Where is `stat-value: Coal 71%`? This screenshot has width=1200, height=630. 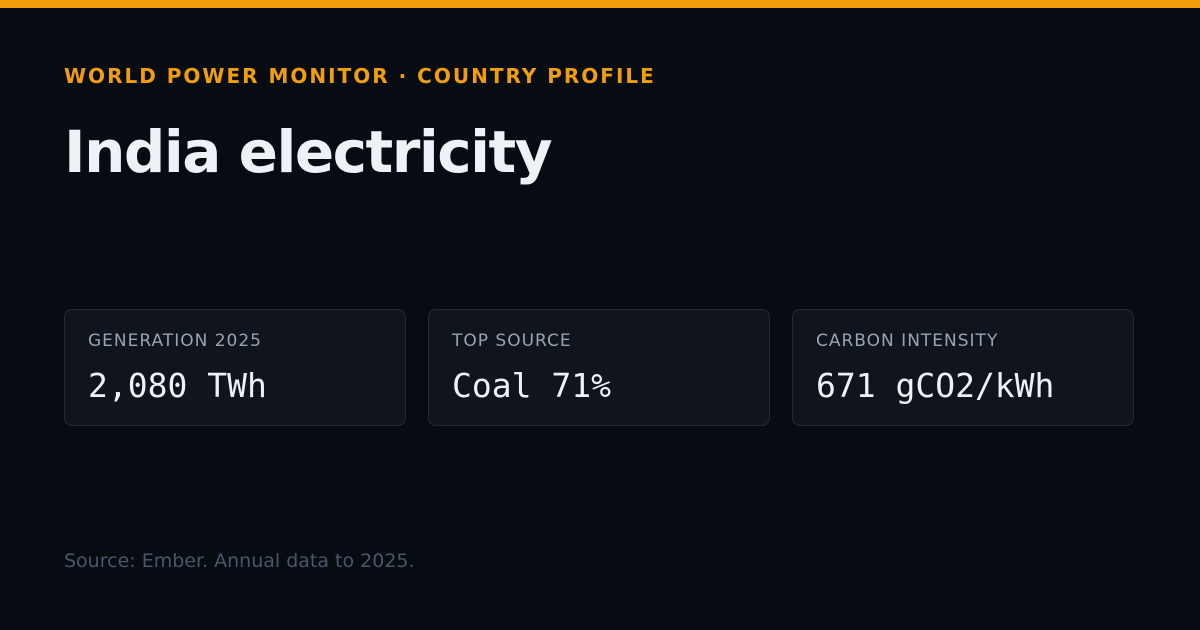 stat-value: Coal 71% is located at coordinates (531, 385).